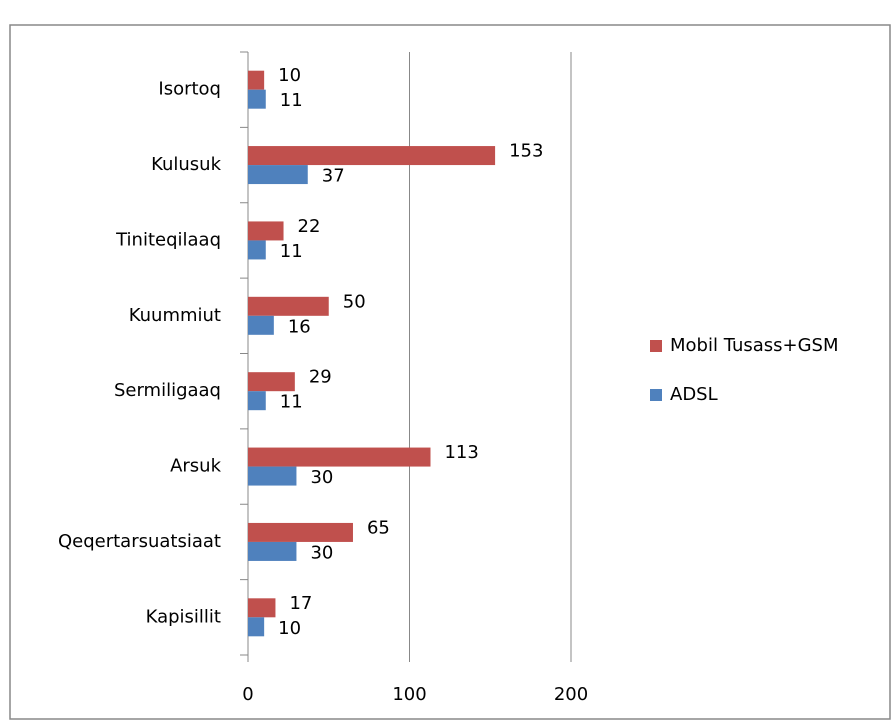 The image size is (893, 722). I want to click on data-label: 16, so click(299, 326).